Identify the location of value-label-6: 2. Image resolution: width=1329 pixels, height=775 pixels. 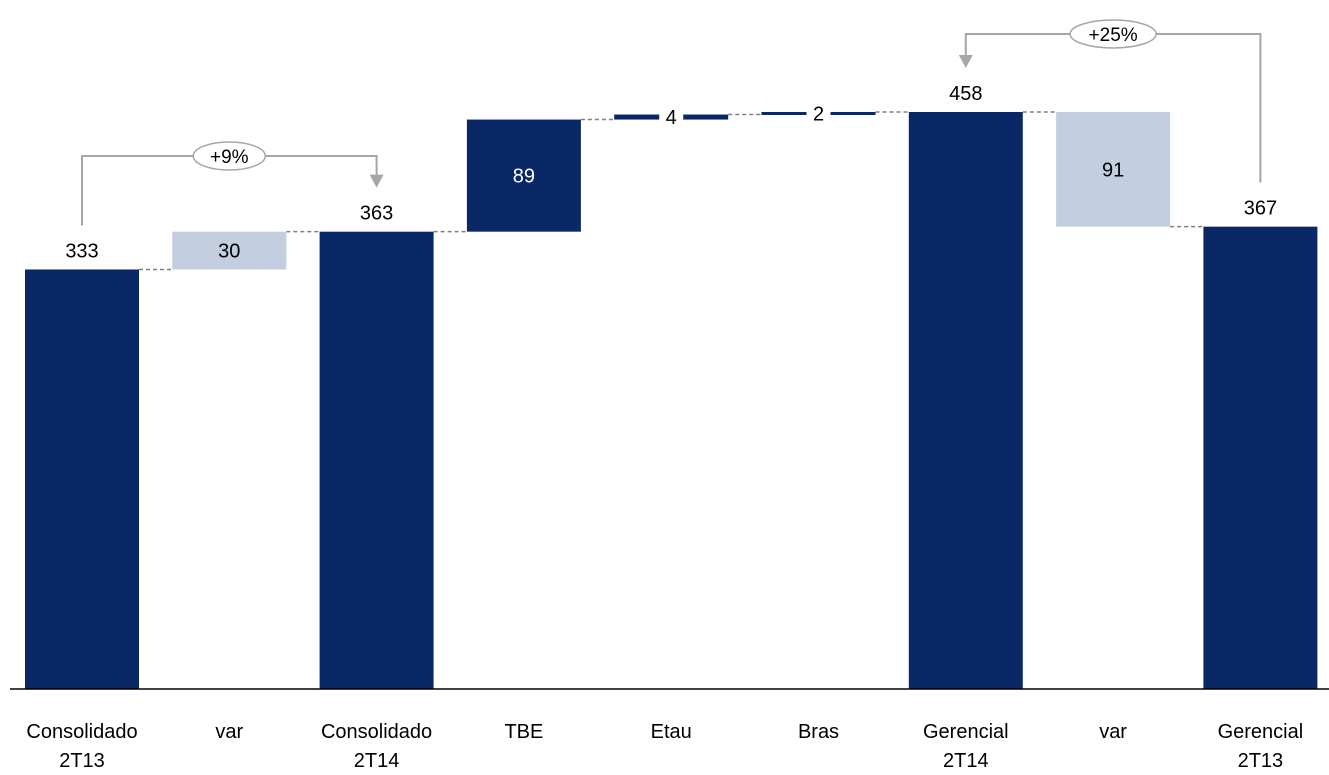
(818, 114).